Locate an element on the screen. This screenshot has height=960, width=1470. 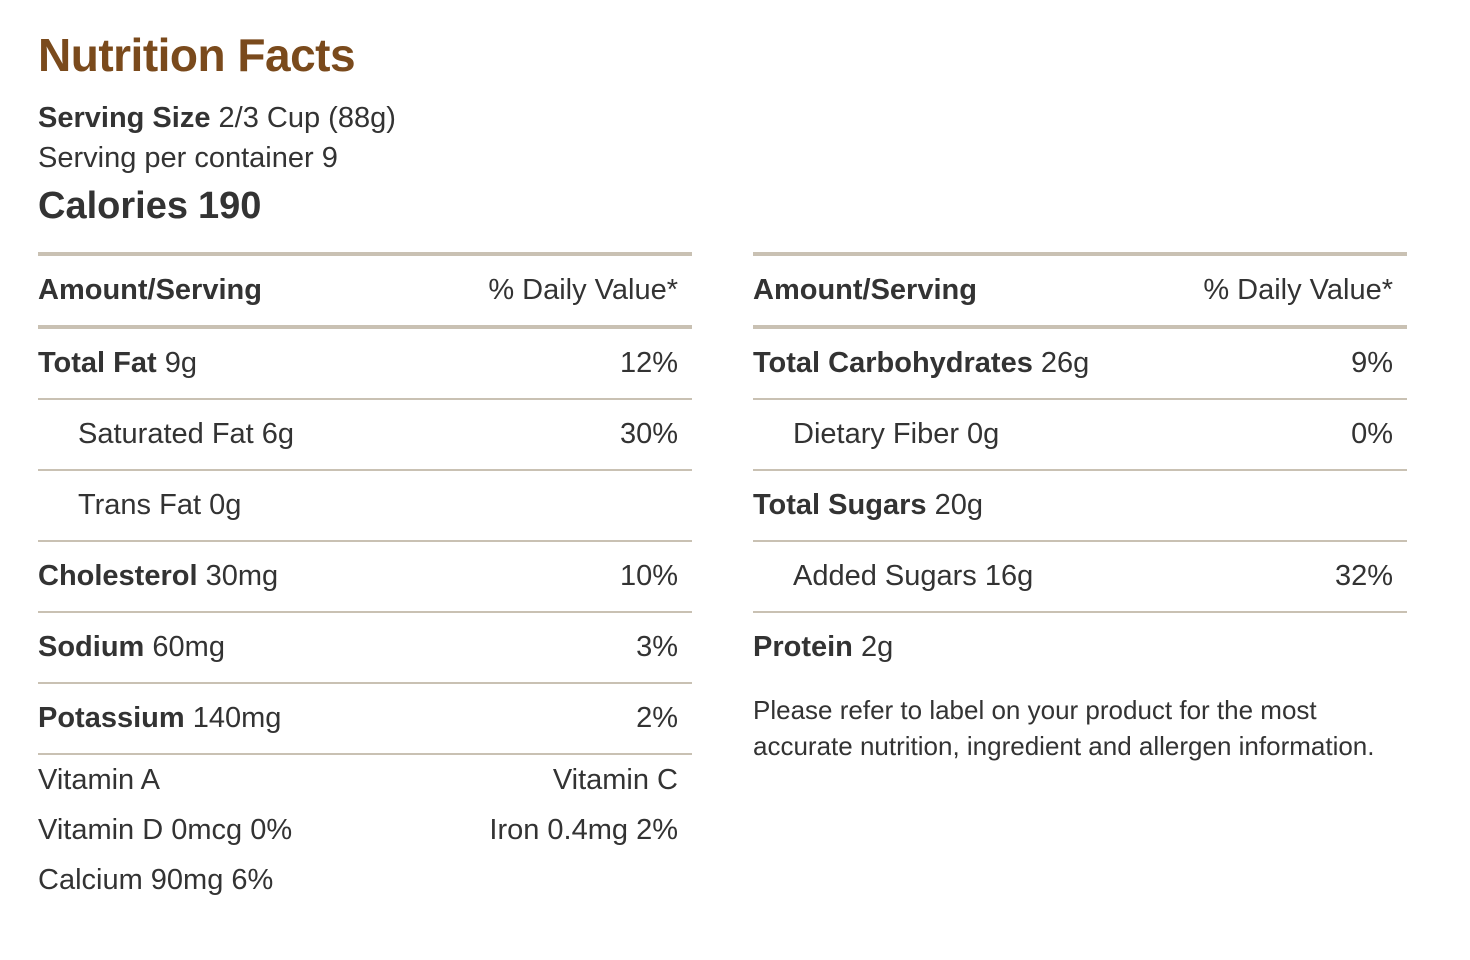
nutrient-row-sodium: Sodium 60mg 3% is located at coordinates (365, 648).